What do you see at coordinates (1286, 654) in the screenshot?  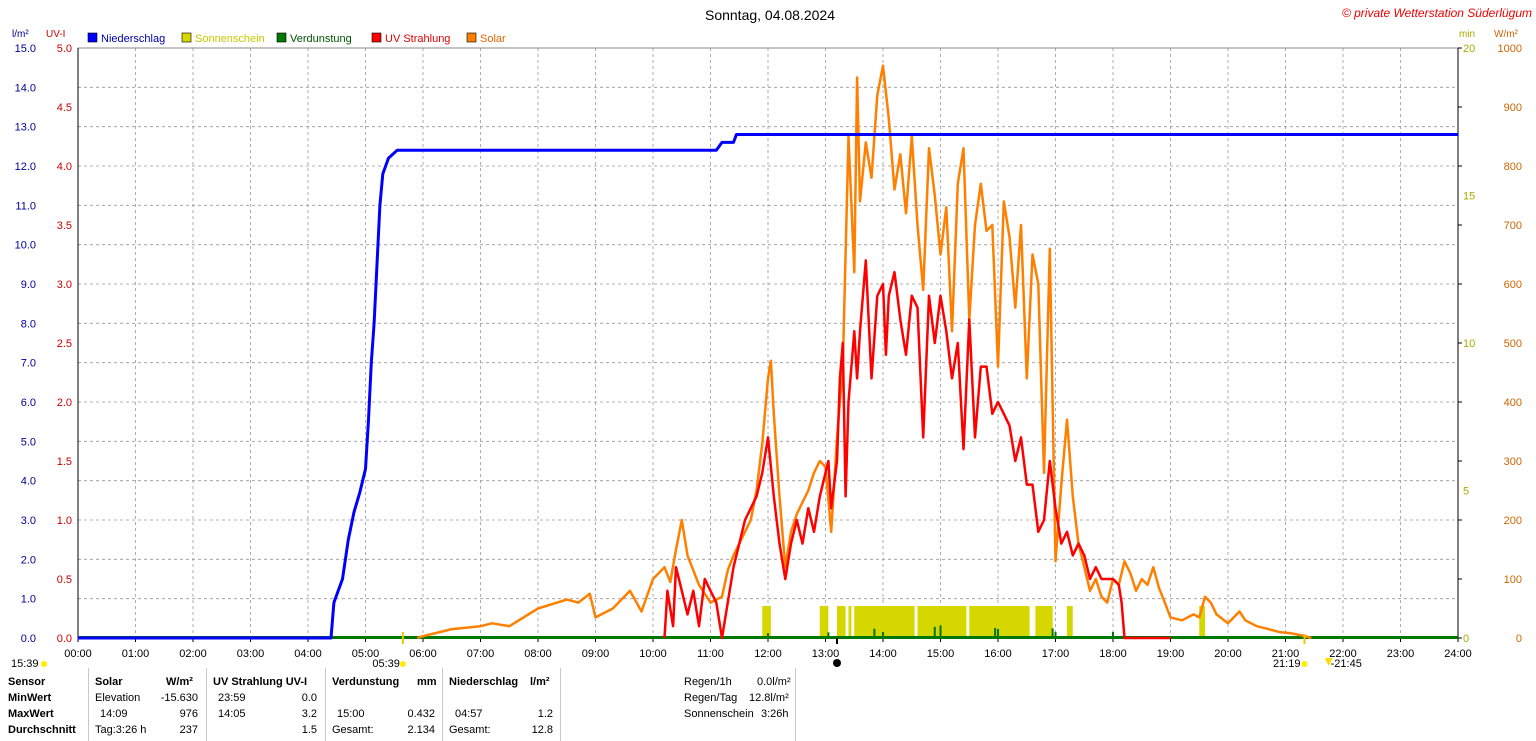 I see `time-tick-label: 21:00` at bounding box center [1286, 654].